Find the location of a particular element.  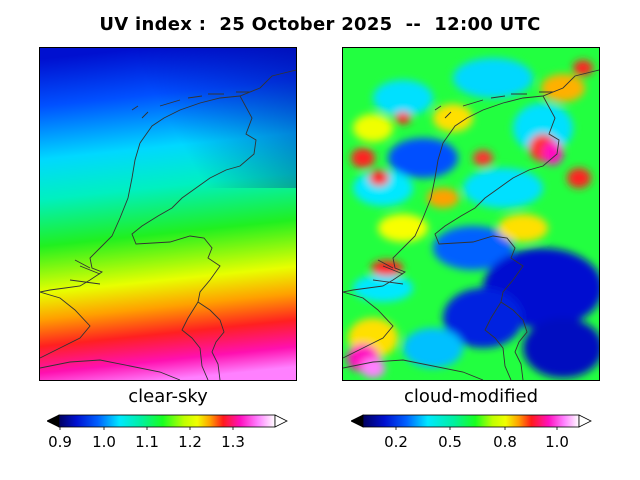

clear-sky-label: clear-sky is located at coordinates (168, 396).